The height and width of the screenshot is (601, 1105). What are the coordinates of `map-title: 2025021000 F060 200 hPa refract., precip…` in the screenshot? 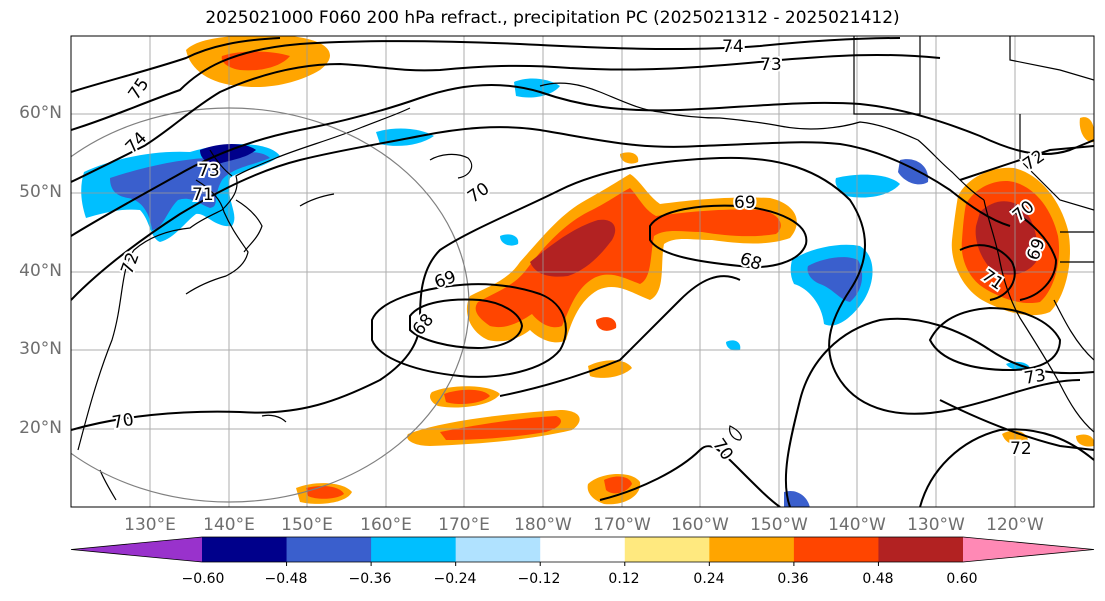 It's located at (552, 18).